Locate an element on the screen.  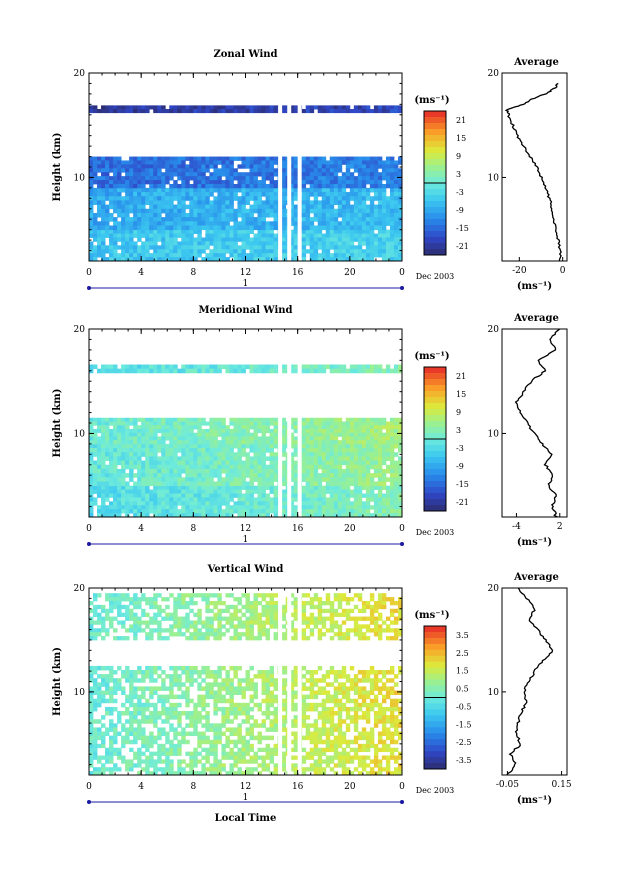
y-tick-label: 20 is located at coordinates (80, 74).